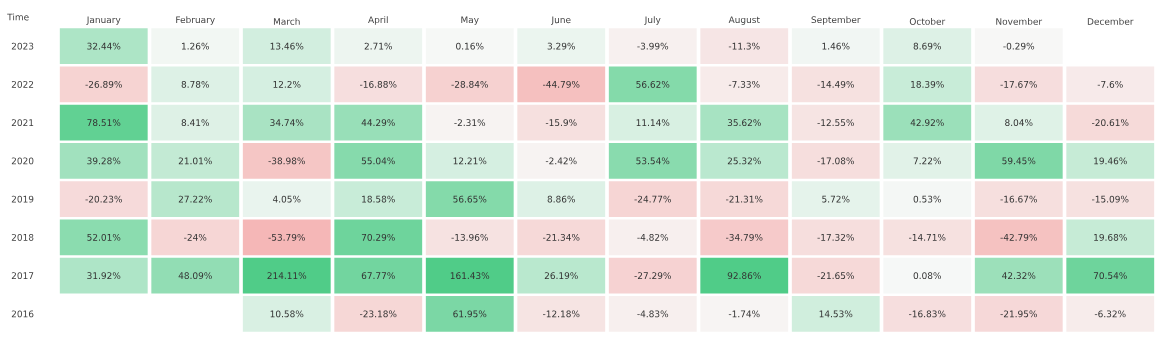 The image size is (1158, 337). What do you see at coordinates (469, 84) in the screenshot?
I see `data-label: -28.84%` at bounding box center [469, 84].